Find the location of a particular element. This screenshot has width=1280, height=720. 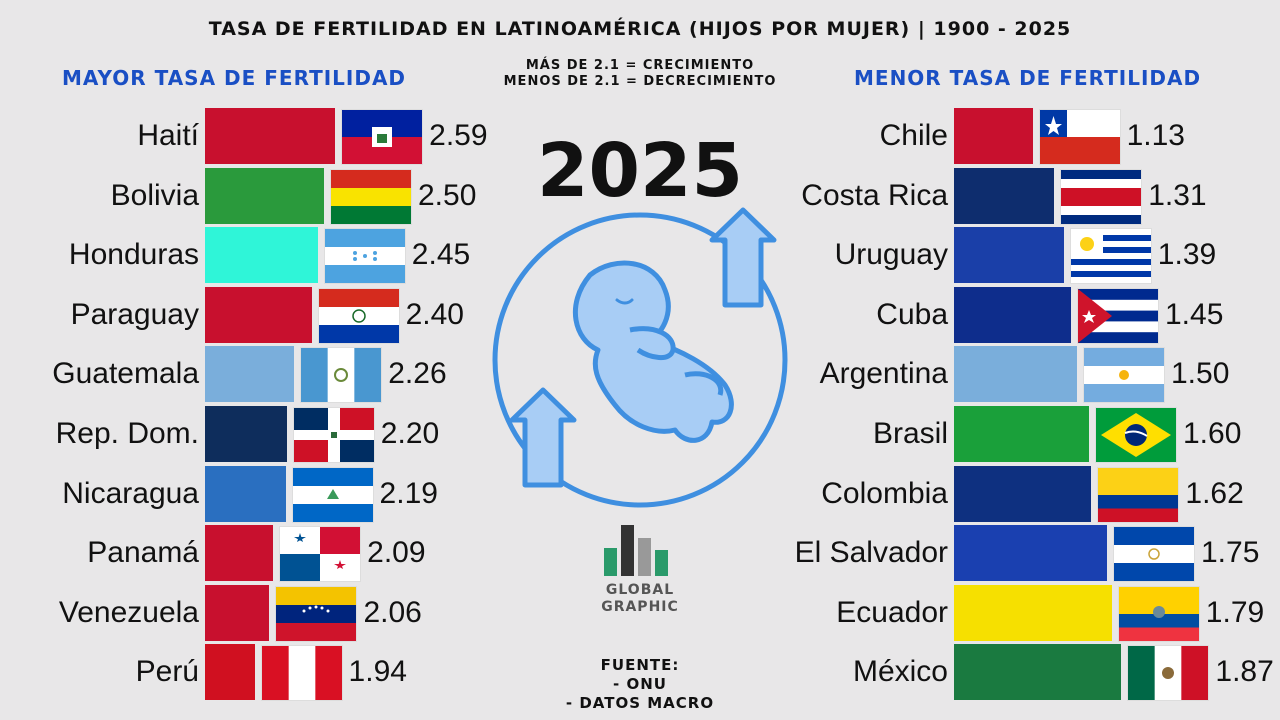

data-label: 1.75 is located at coordinates (1230, 553).